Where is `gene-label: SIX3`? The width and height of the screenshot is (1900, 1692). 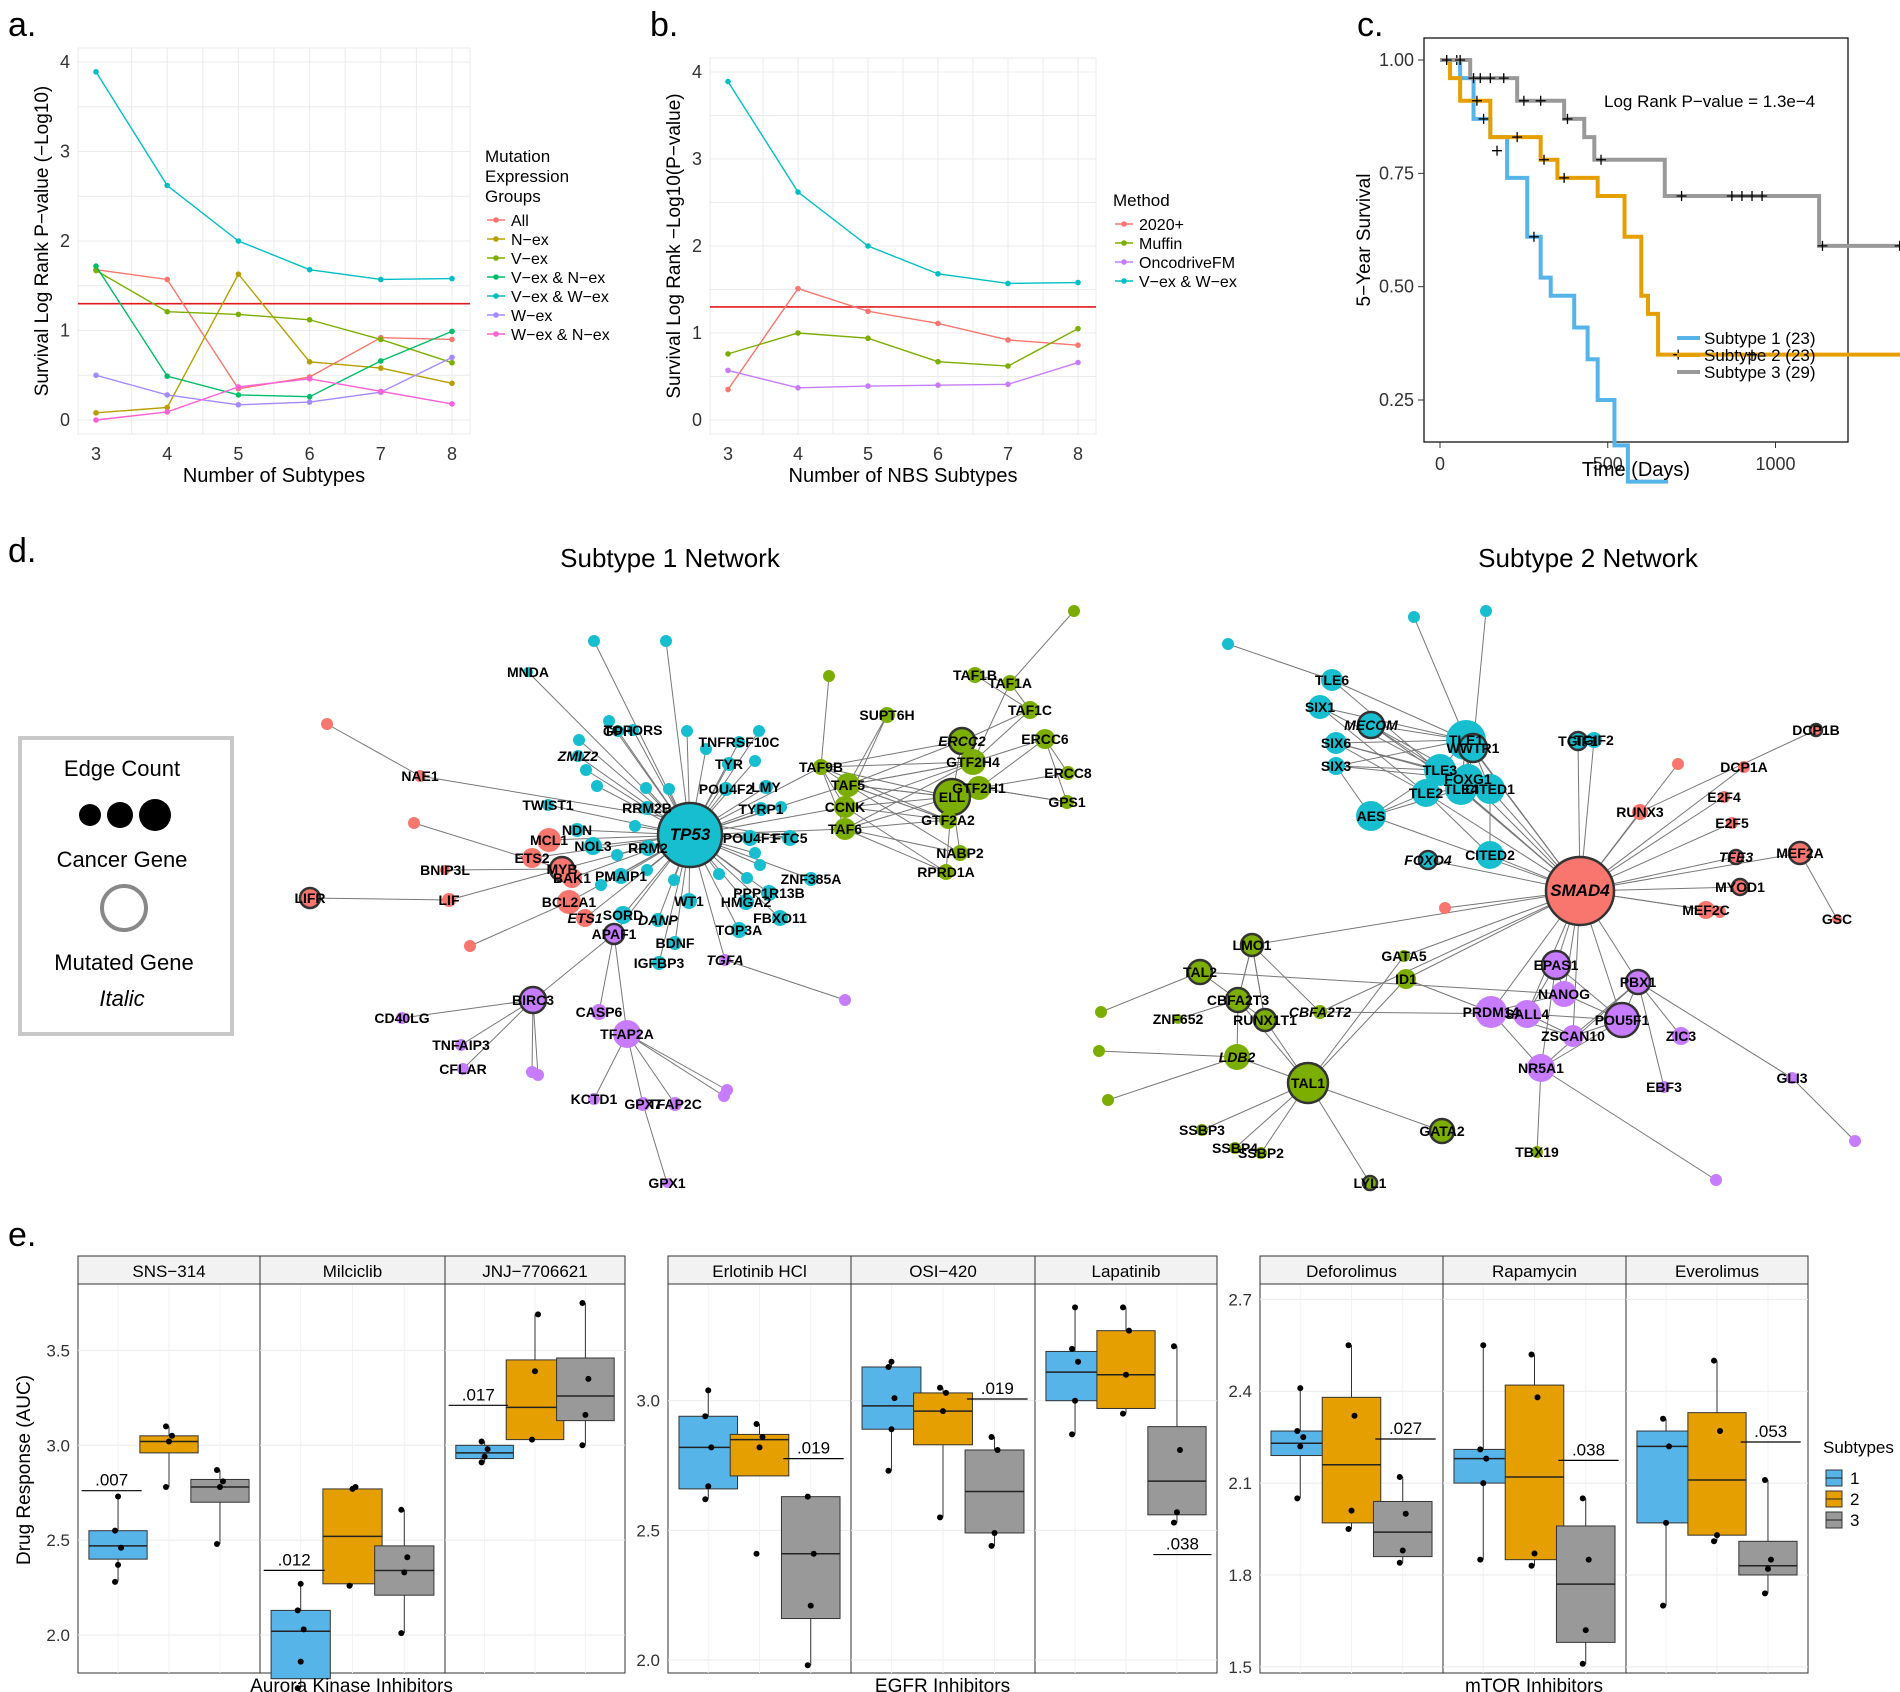
gene-label: SIX3 is located at coordinates (1336, 766).